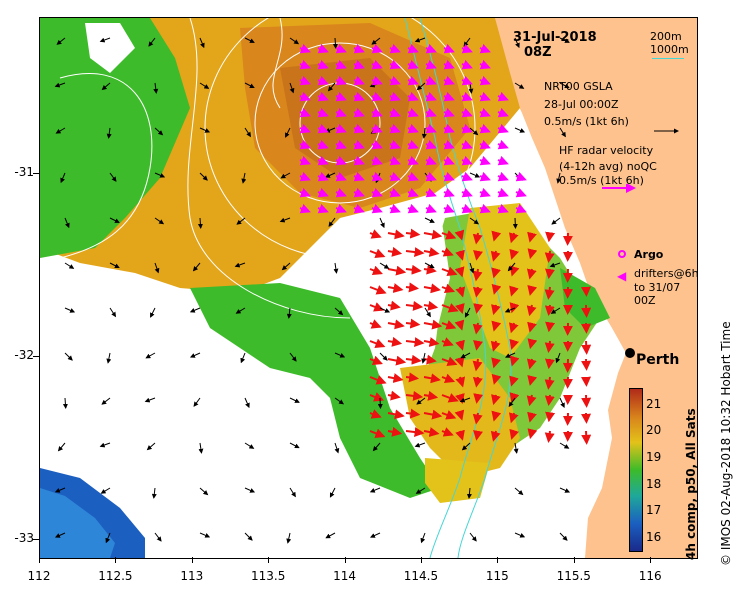 This screenshot has height=592, width=739. I want to click on colorbar-tick-label: 17, so click(654, 510).